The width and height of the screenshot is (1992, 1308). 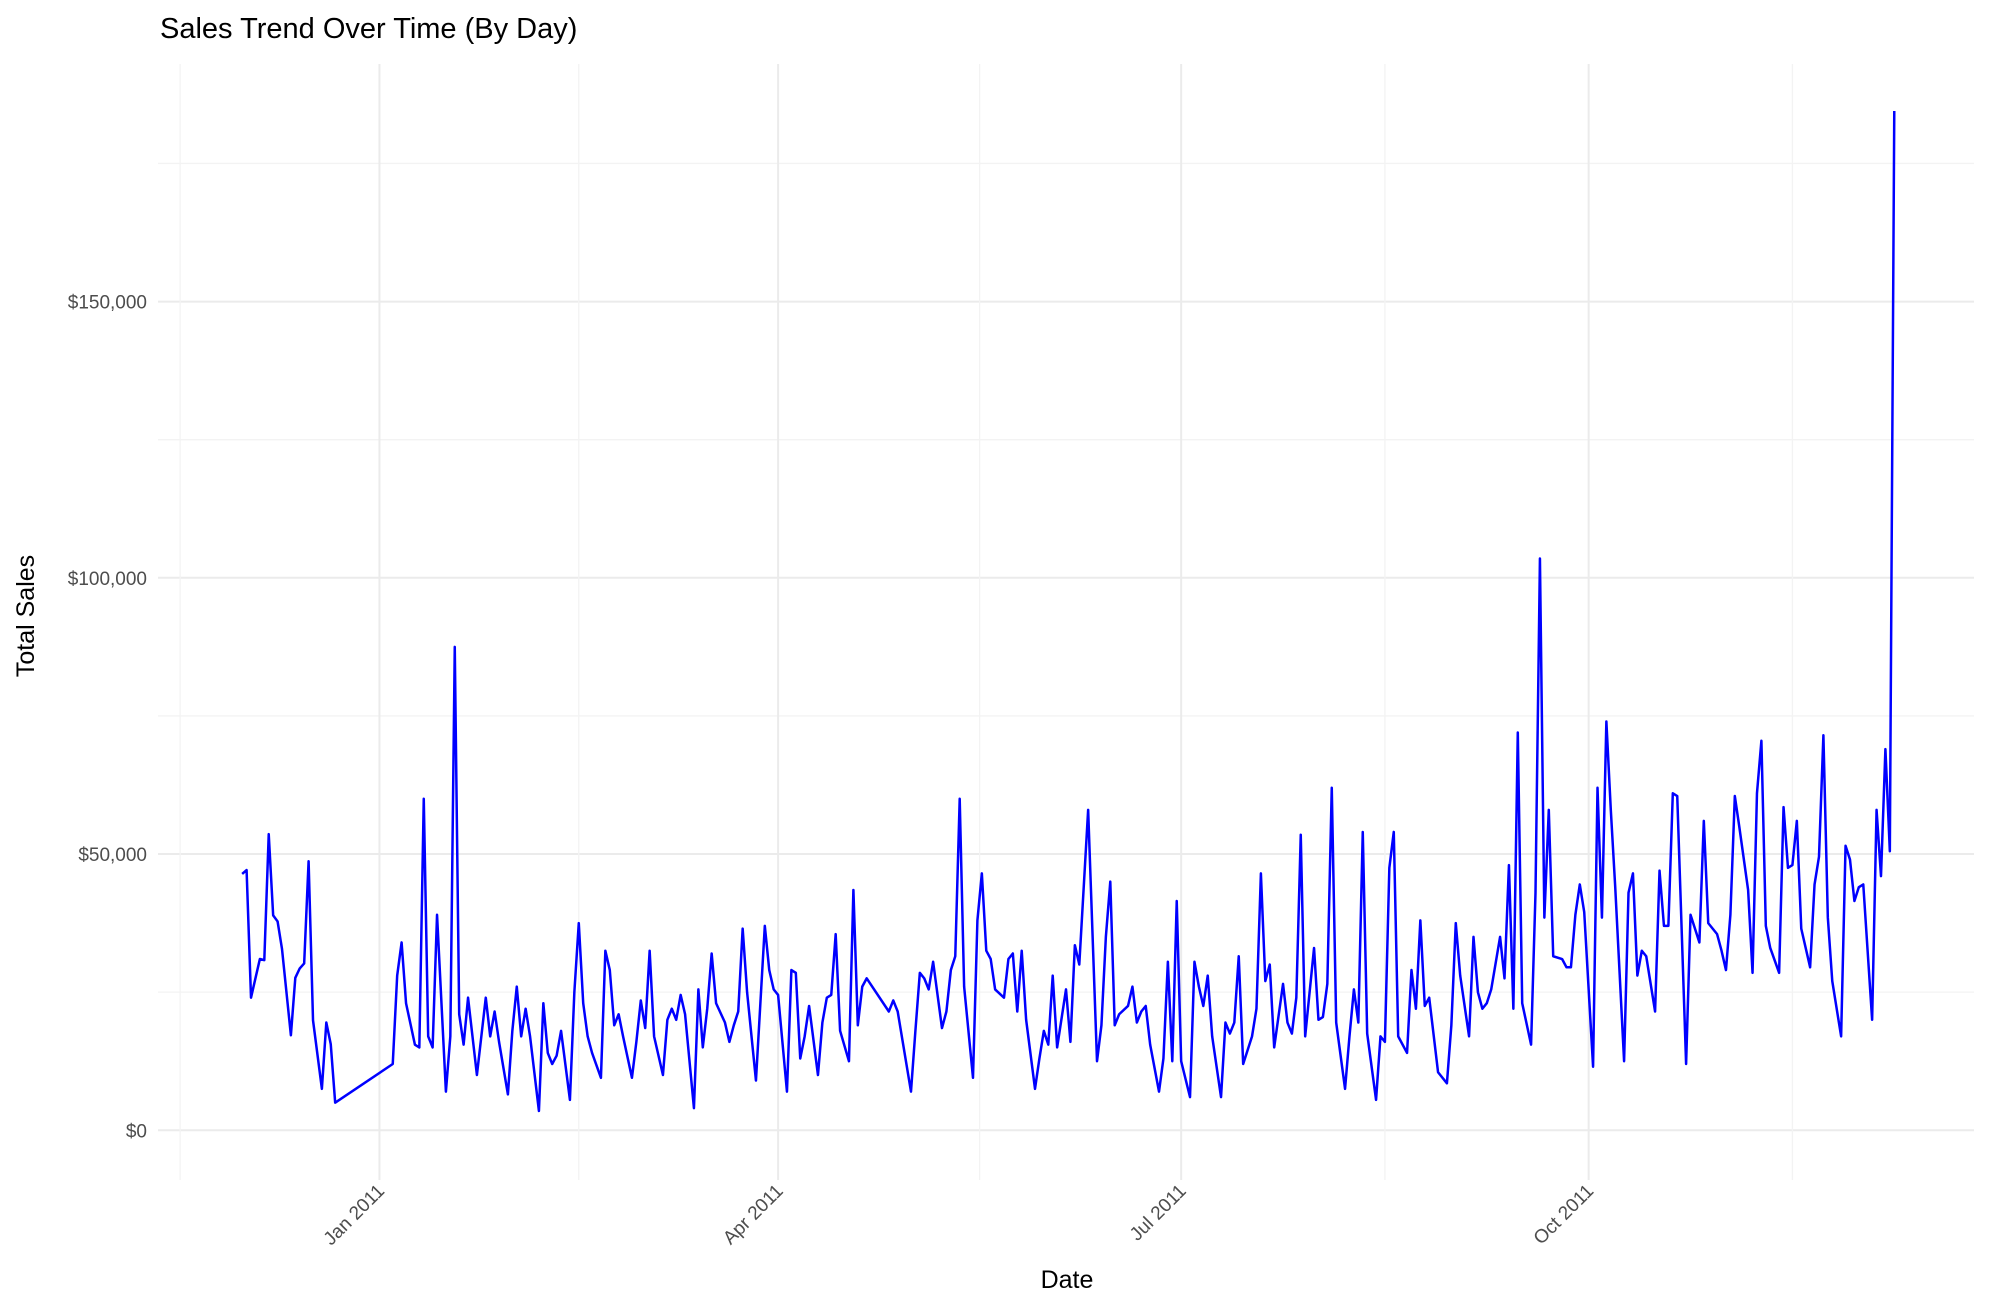 I want to click on y-axis-title: Total Sales, so click(x=26, y=616).